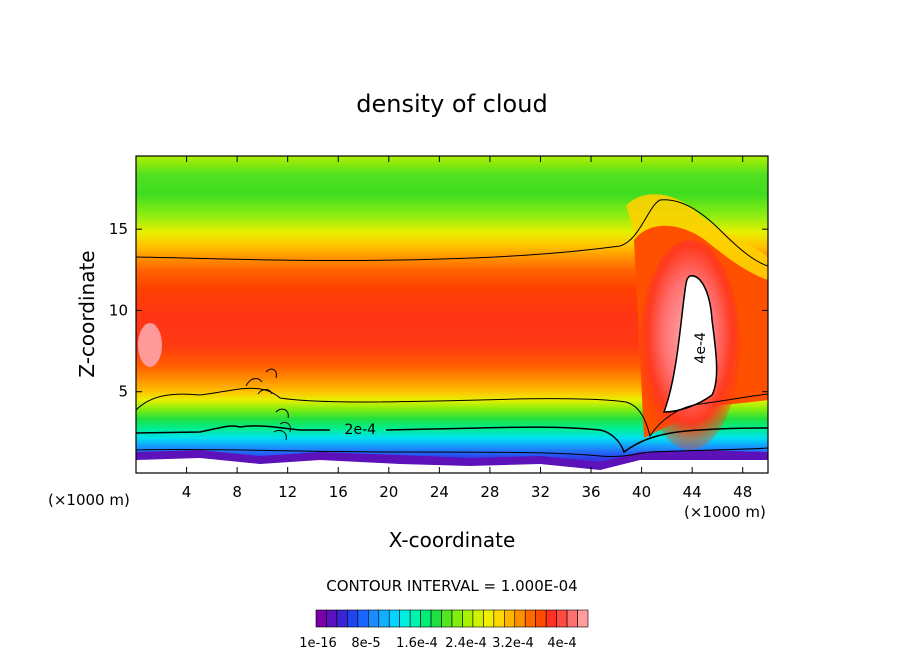 This screenshot has height=654, width=904. What do you see at coordinates (237, 492) in the screenshot?
I see `x-tick-label: 8` at bounding box center [237, 492].